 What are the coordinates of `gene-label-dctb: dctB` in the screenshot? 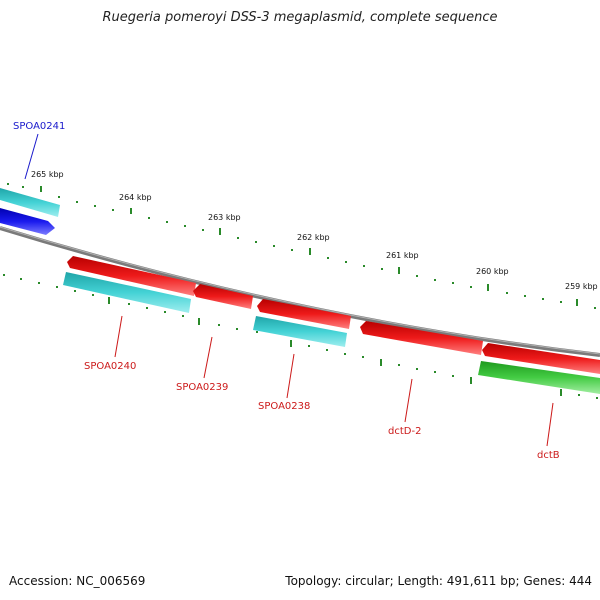 It's located at (548, 455).